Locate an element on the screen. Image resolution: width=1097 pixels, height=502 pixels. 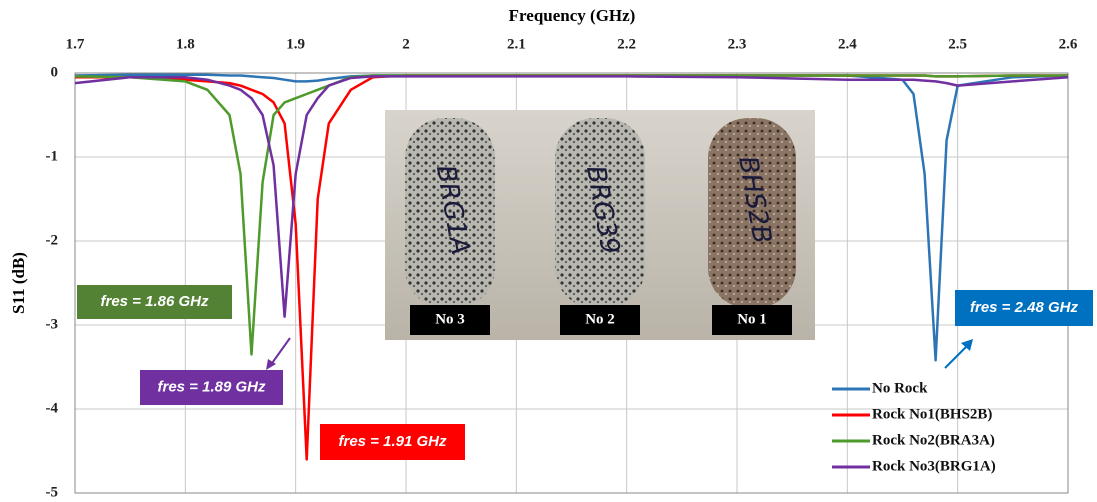
x-tick-label: 1.7 is located at coordinates (75, 44).